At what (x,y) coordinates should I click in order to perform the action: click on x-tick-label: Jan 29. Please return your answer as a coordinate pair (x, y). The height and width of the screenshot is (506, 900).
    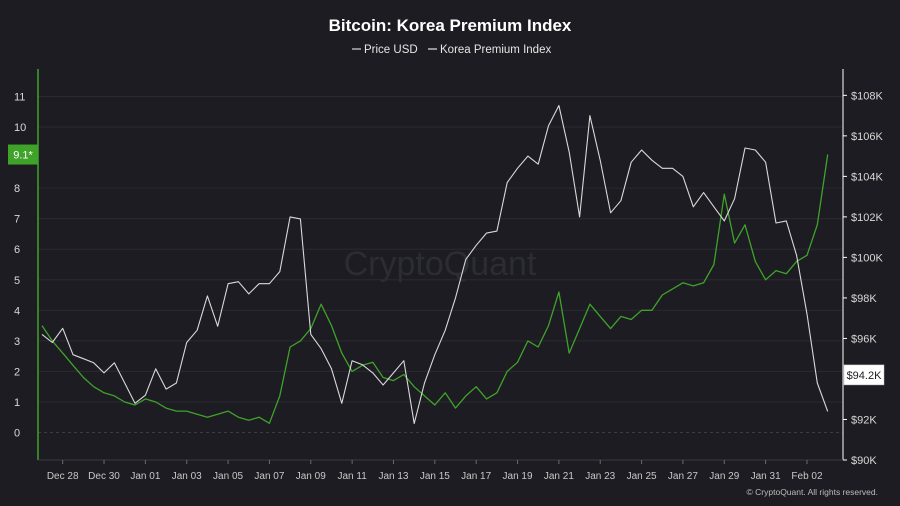
    Looking at the image, I should click on (724, 476).